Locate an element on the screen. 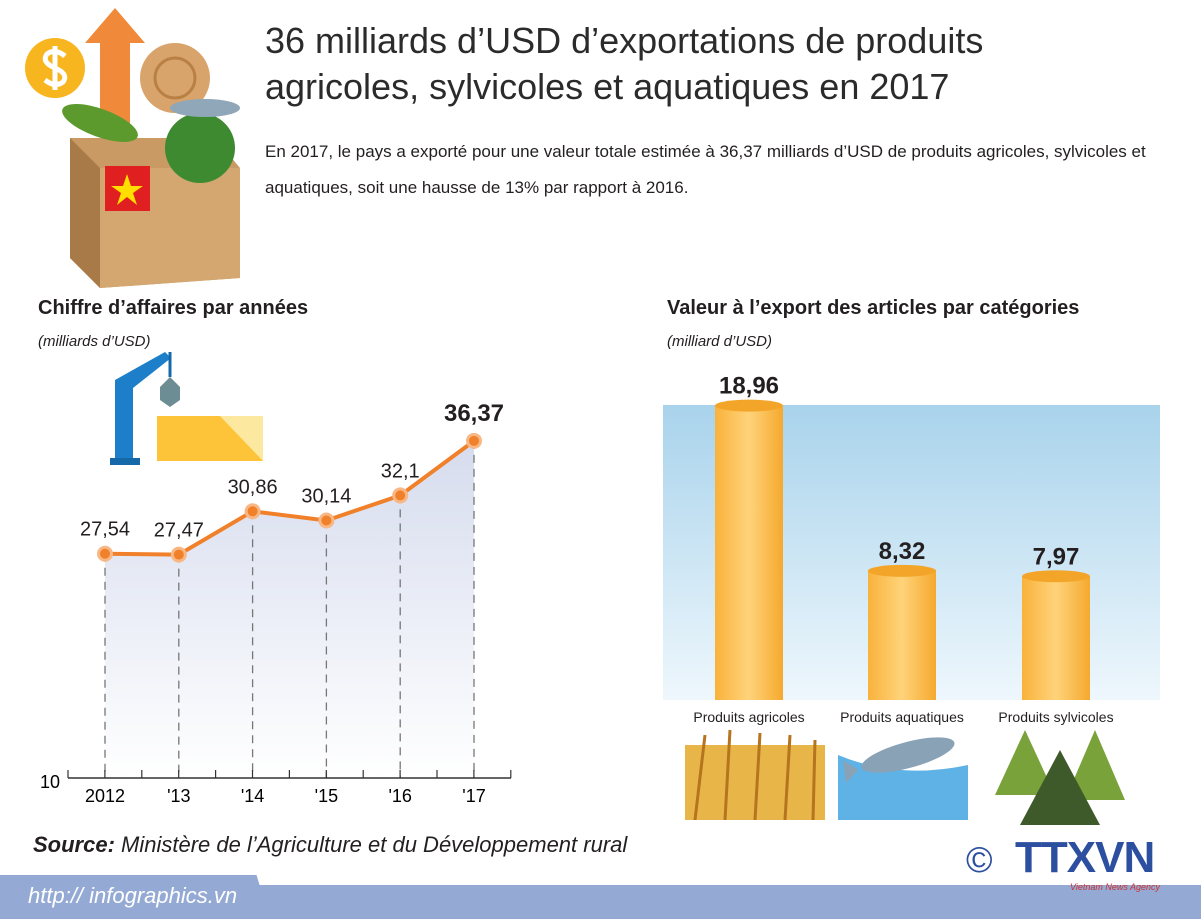  x-tick-label: '14 is located at coordinates (252, 796).